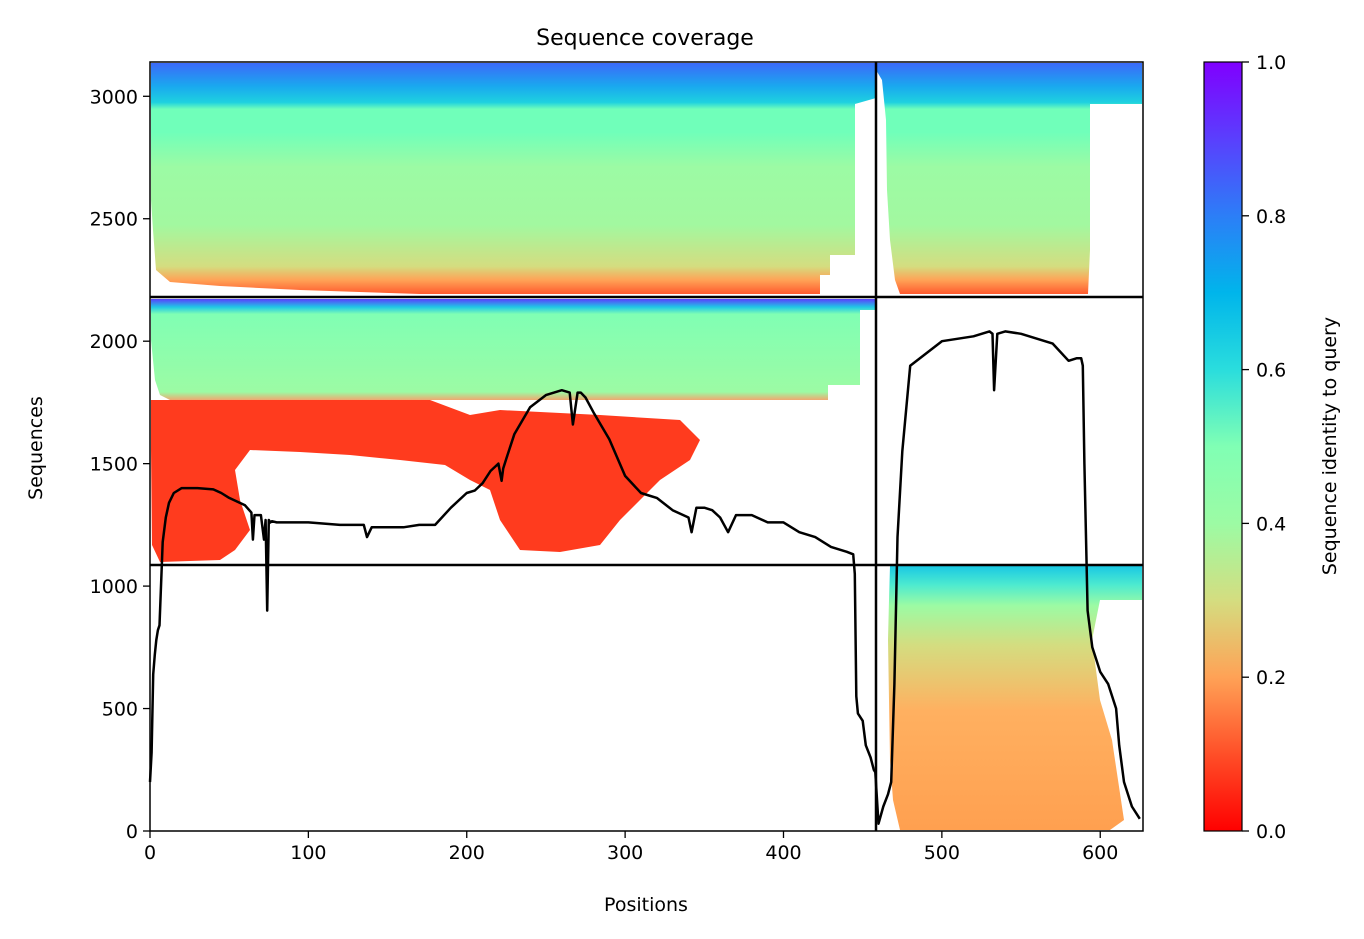  What do you see at coordinates (114, 465) in the screenshot?
I see `y-tick-label: 1500` at bounding box center [114, 465].